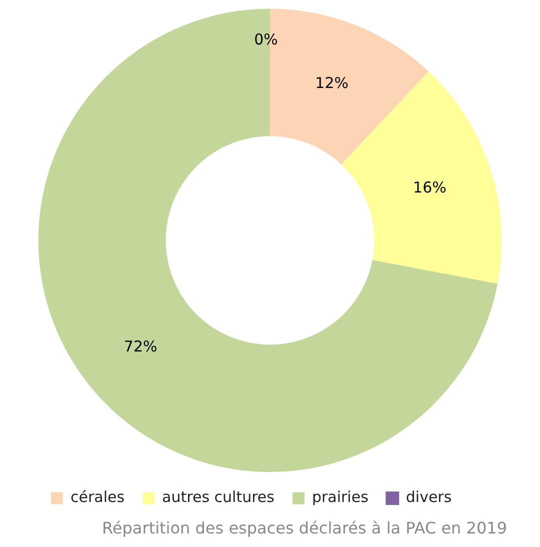 The image size is (540, 547). Describe the element at coordinates (218, 497) in the screenshot. I see `legend-label: autres cultures` at that location.